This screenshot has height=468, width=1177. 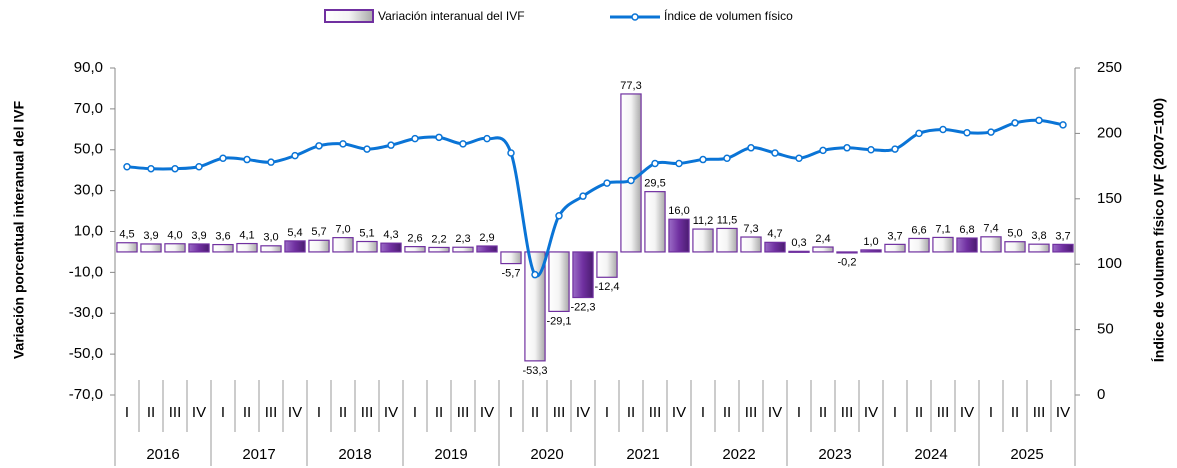 What do you see at coordinates (1109, 263) in the screenshot?
I see `y2-tick-label: 100` at bounding box center [1109, 263].